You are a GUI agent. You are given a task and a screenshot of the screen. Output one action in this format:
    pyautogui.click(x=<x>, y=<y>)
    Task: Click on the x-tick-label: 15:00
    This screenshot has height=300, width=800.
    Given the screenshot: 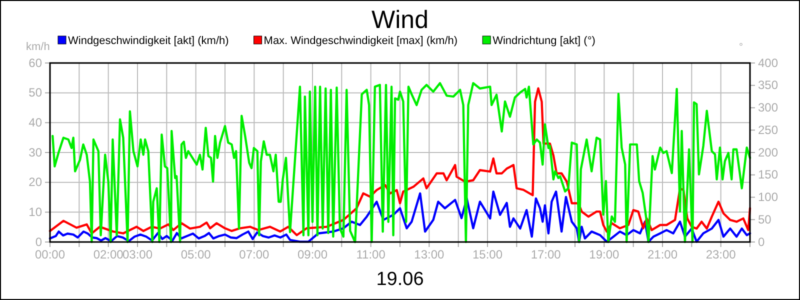 What is the action you would take?
    pyautogui.click(x=487, y=255)
    